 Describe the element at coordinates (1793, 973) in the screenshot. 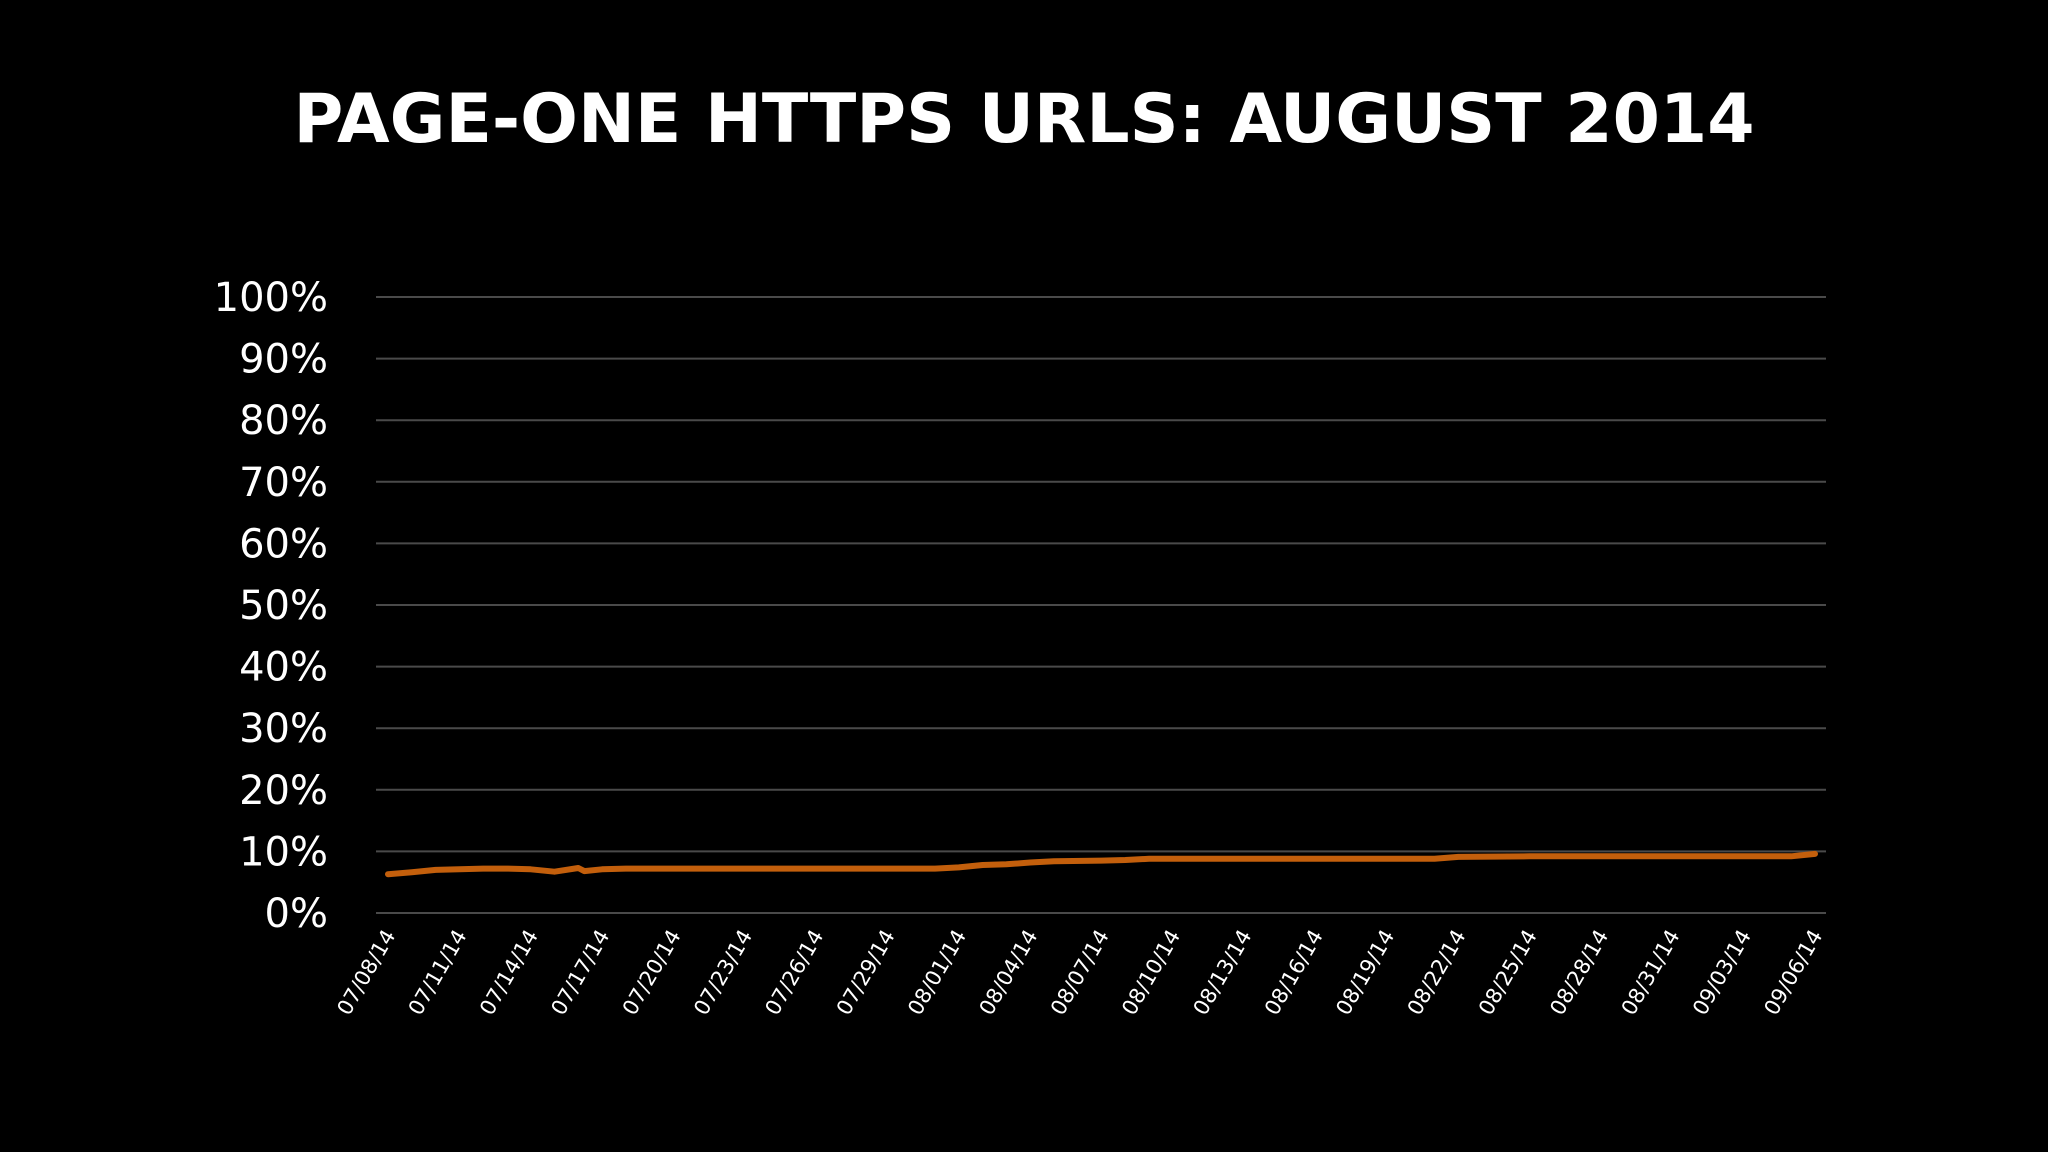

I see `x-tick-label: 09/06/14` at that location.